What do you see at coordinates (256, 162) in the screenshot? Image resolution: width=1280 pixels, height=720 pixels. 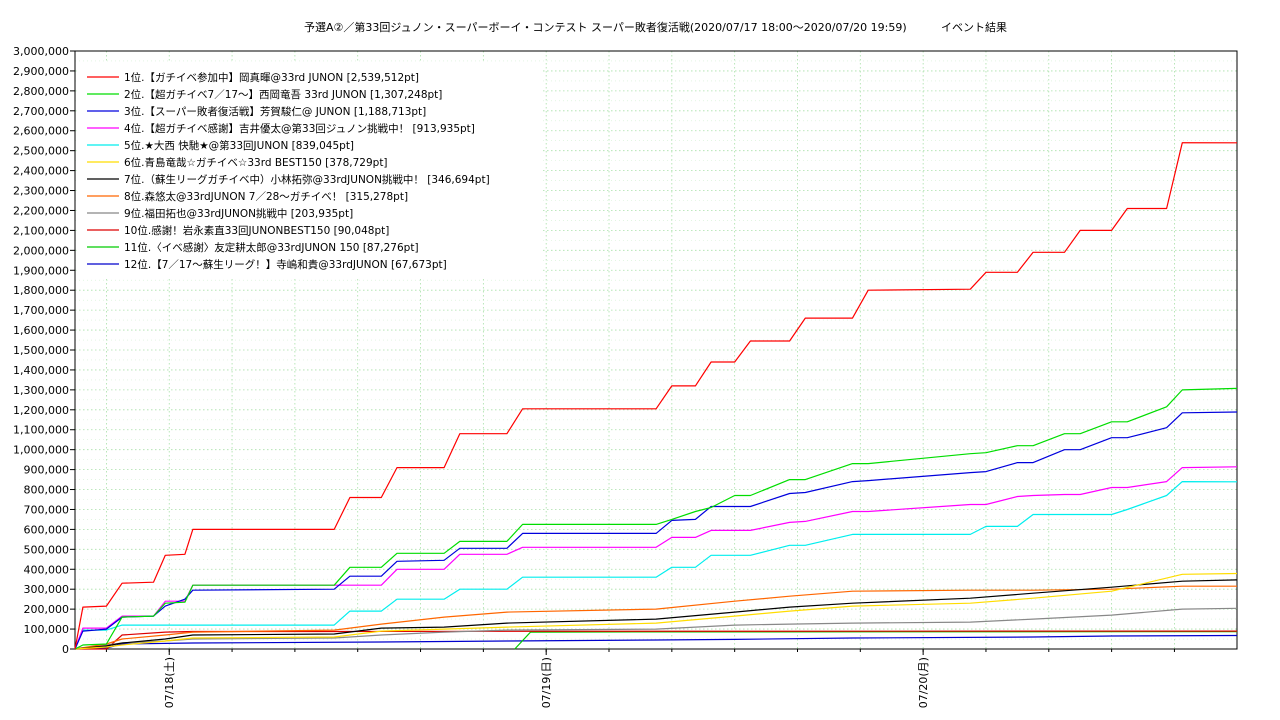 I see `legend-entry-6: 6位.青島竜哉☆ガチイベ☆33rd BEST150 [378,729pt]` at bounding box center [256, 162].